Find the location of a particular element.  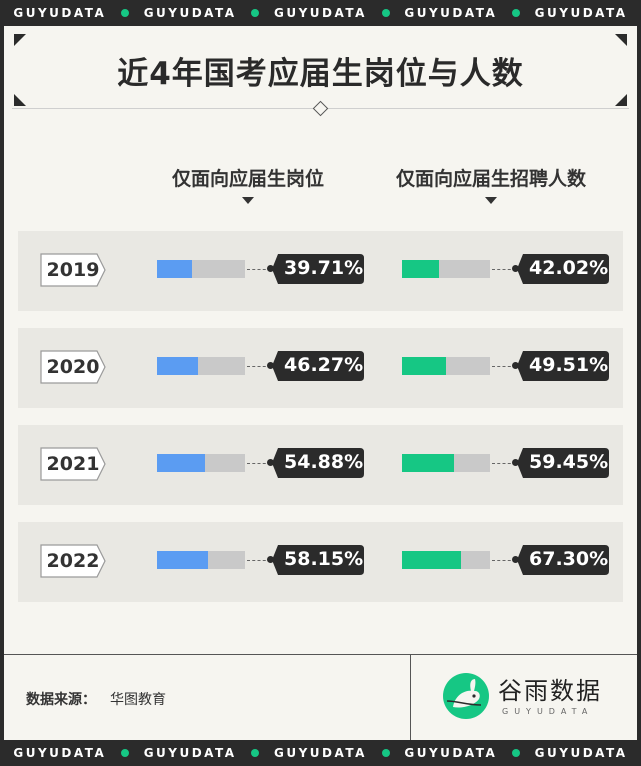

title-box: 近4年国考应届生岗位与人数 is located at coordinates (320, 70).